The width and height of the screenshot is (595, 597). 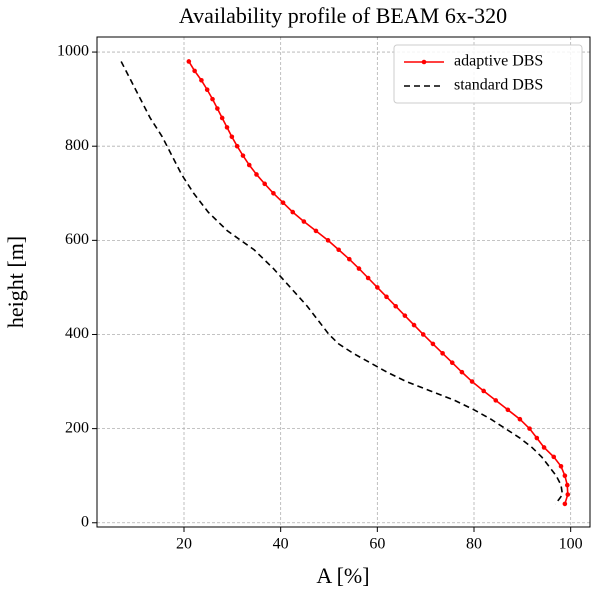 I want to click on legend-label: adaptive DBS, so click(x=498, y=61).